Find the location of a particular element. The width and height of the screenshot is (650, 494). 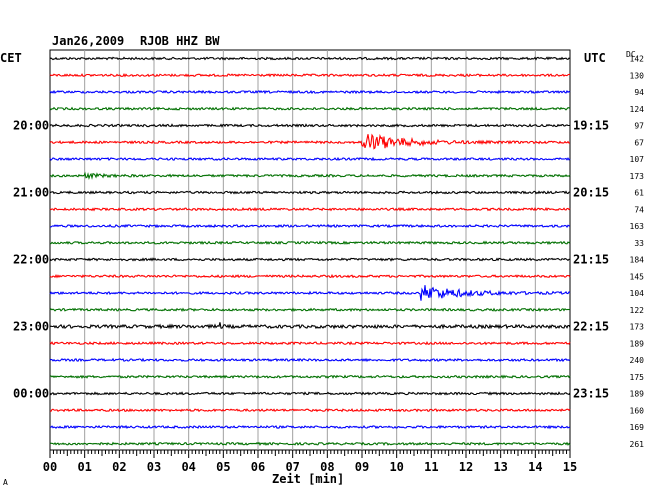

right-time-labels: 19:15 20:15 21:15 22:15 23:15 is located at coordinates (591, 260).